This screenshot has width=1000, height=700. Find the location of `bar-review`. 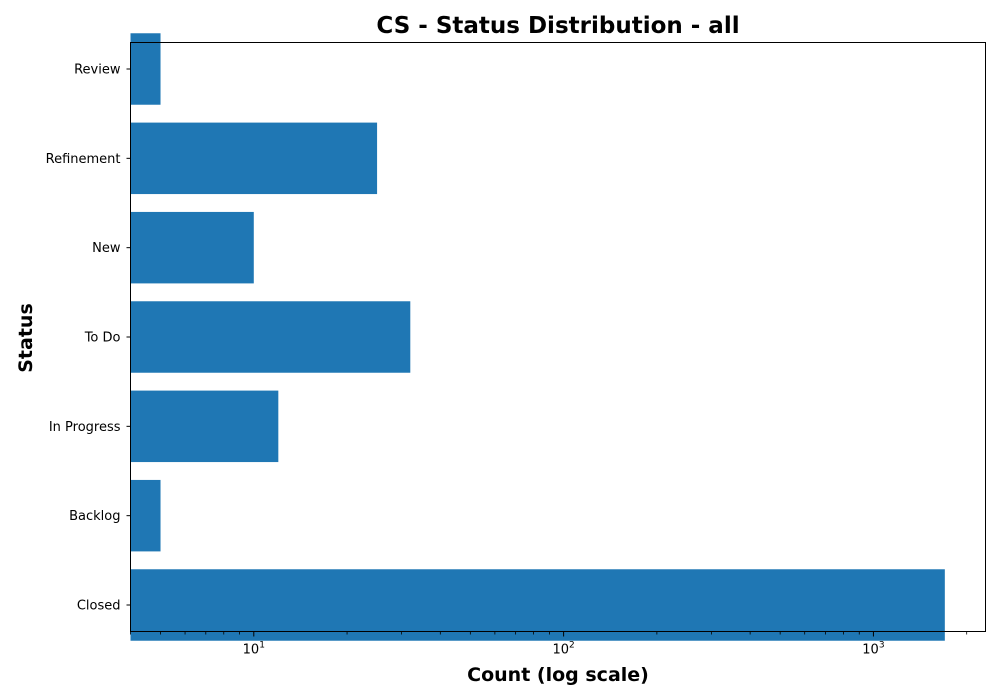

bar-review is located at coordinates (145, 69).